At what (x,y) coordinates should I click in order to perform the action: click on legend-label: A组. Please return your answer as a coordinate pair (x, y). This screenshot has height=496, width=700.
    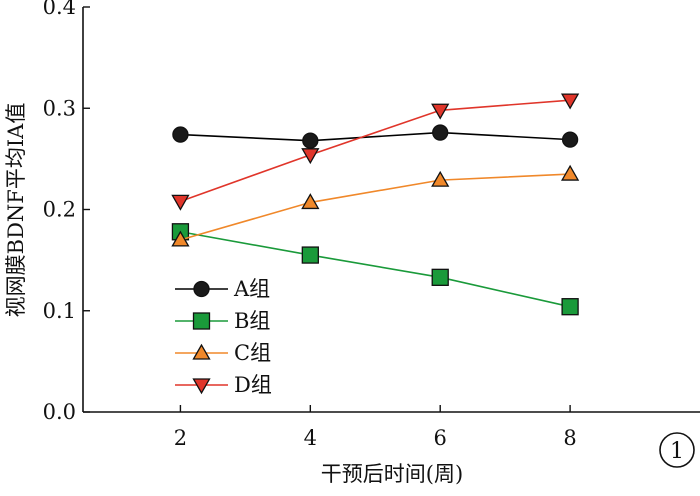
    Looking at the image, I should click on (251, 289).